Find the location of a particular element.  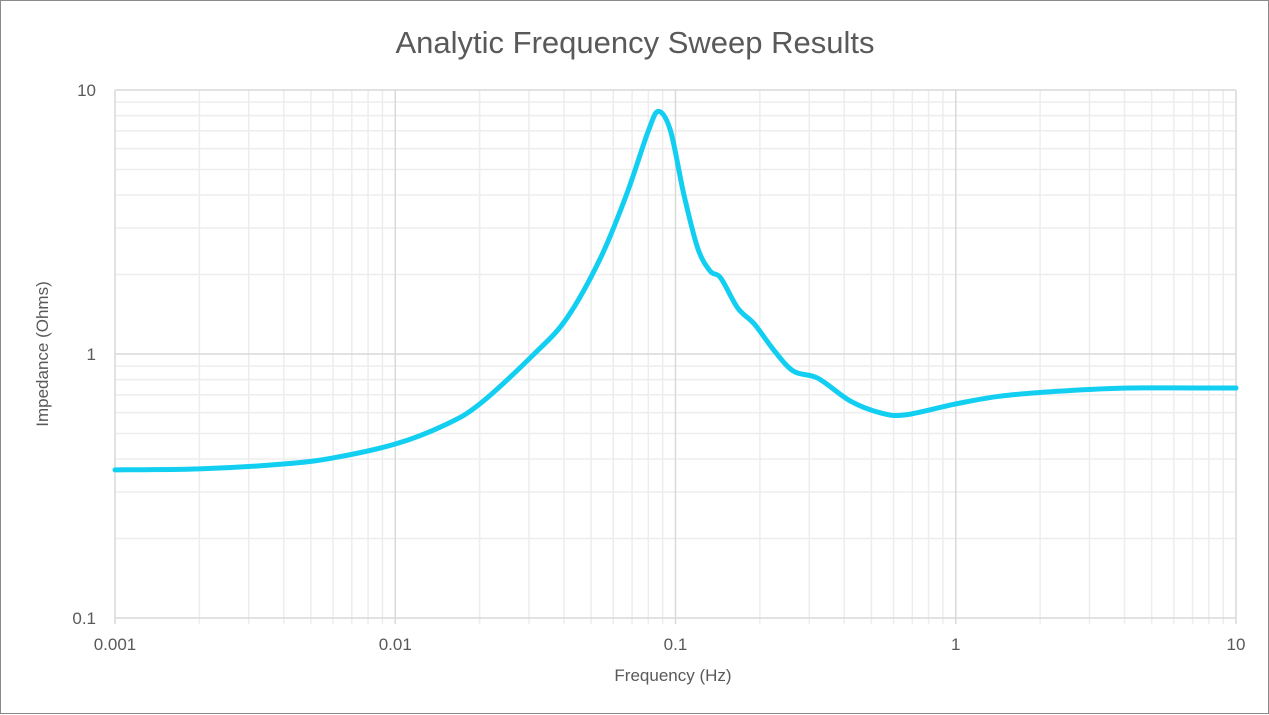

y-axis-label: Impedance (Ohms) is located at coordinates (42, 354).